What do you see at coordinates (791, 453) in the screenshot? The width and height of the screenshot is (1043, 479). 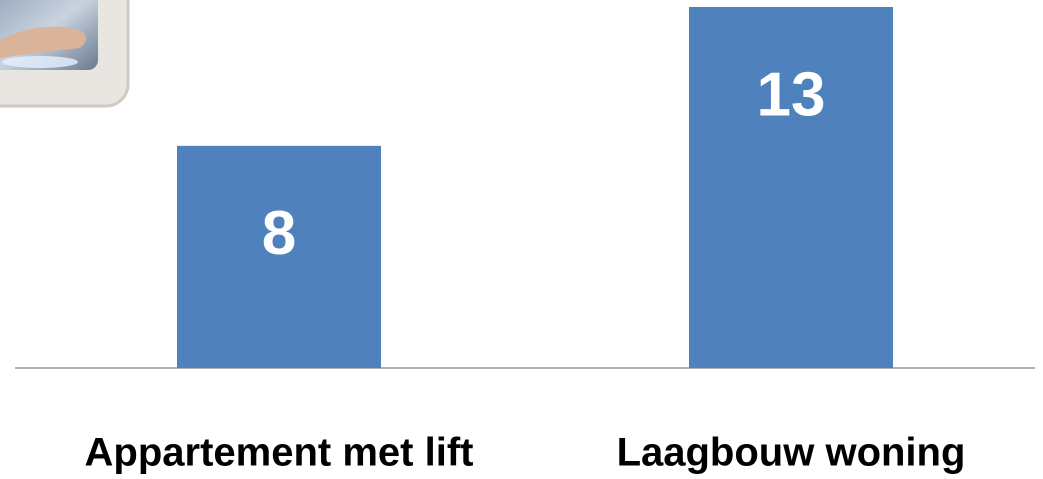 I see `x-tick-label: Laagbouw woning` at bounding box center [791, 453].